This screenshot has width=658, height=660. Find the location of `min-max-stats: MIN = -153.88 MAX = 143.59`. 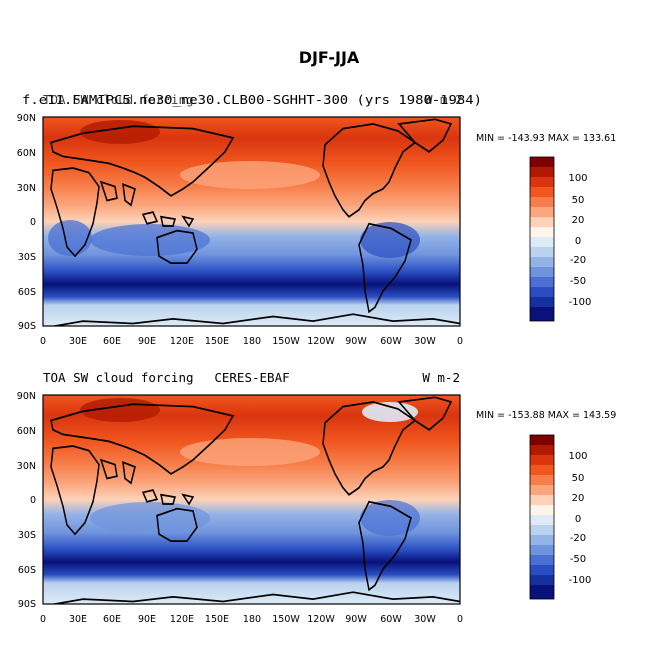

min-max-stats: MIN = -153.88 MAX = 143.59 is located at coordinates (546, 415).